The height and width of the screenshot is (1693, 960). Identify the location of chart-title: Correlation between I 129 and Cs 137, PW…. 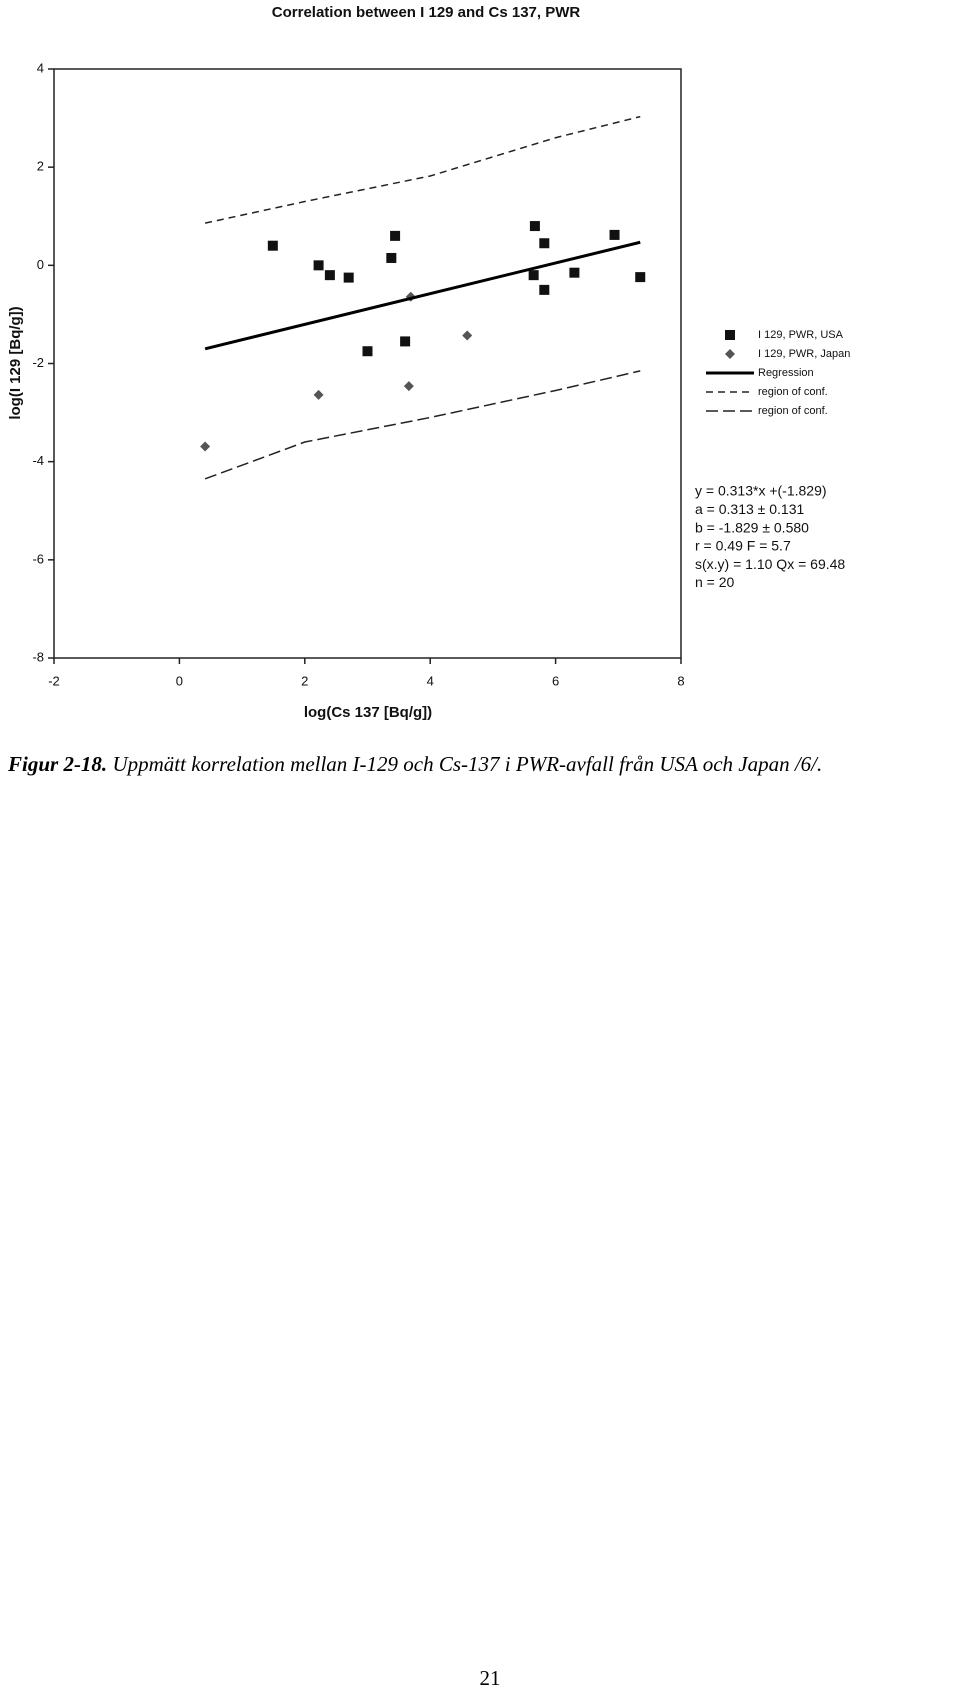
(426, 12).